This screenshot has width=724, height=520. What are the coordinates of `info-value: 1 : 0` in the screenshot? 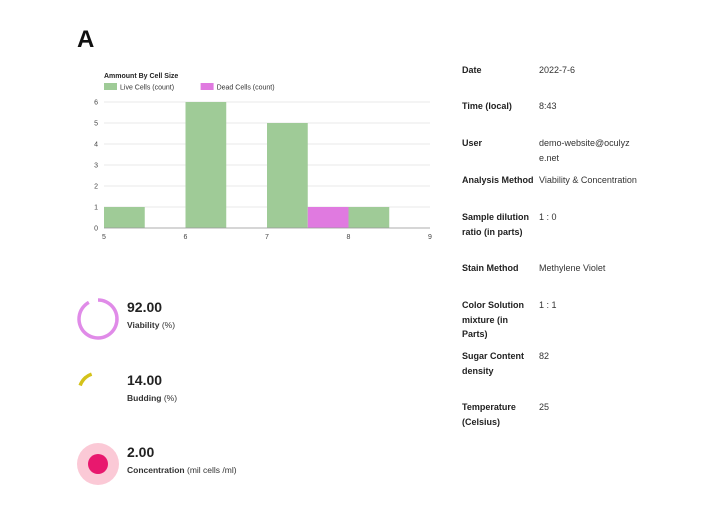 It's located at (548, 217).